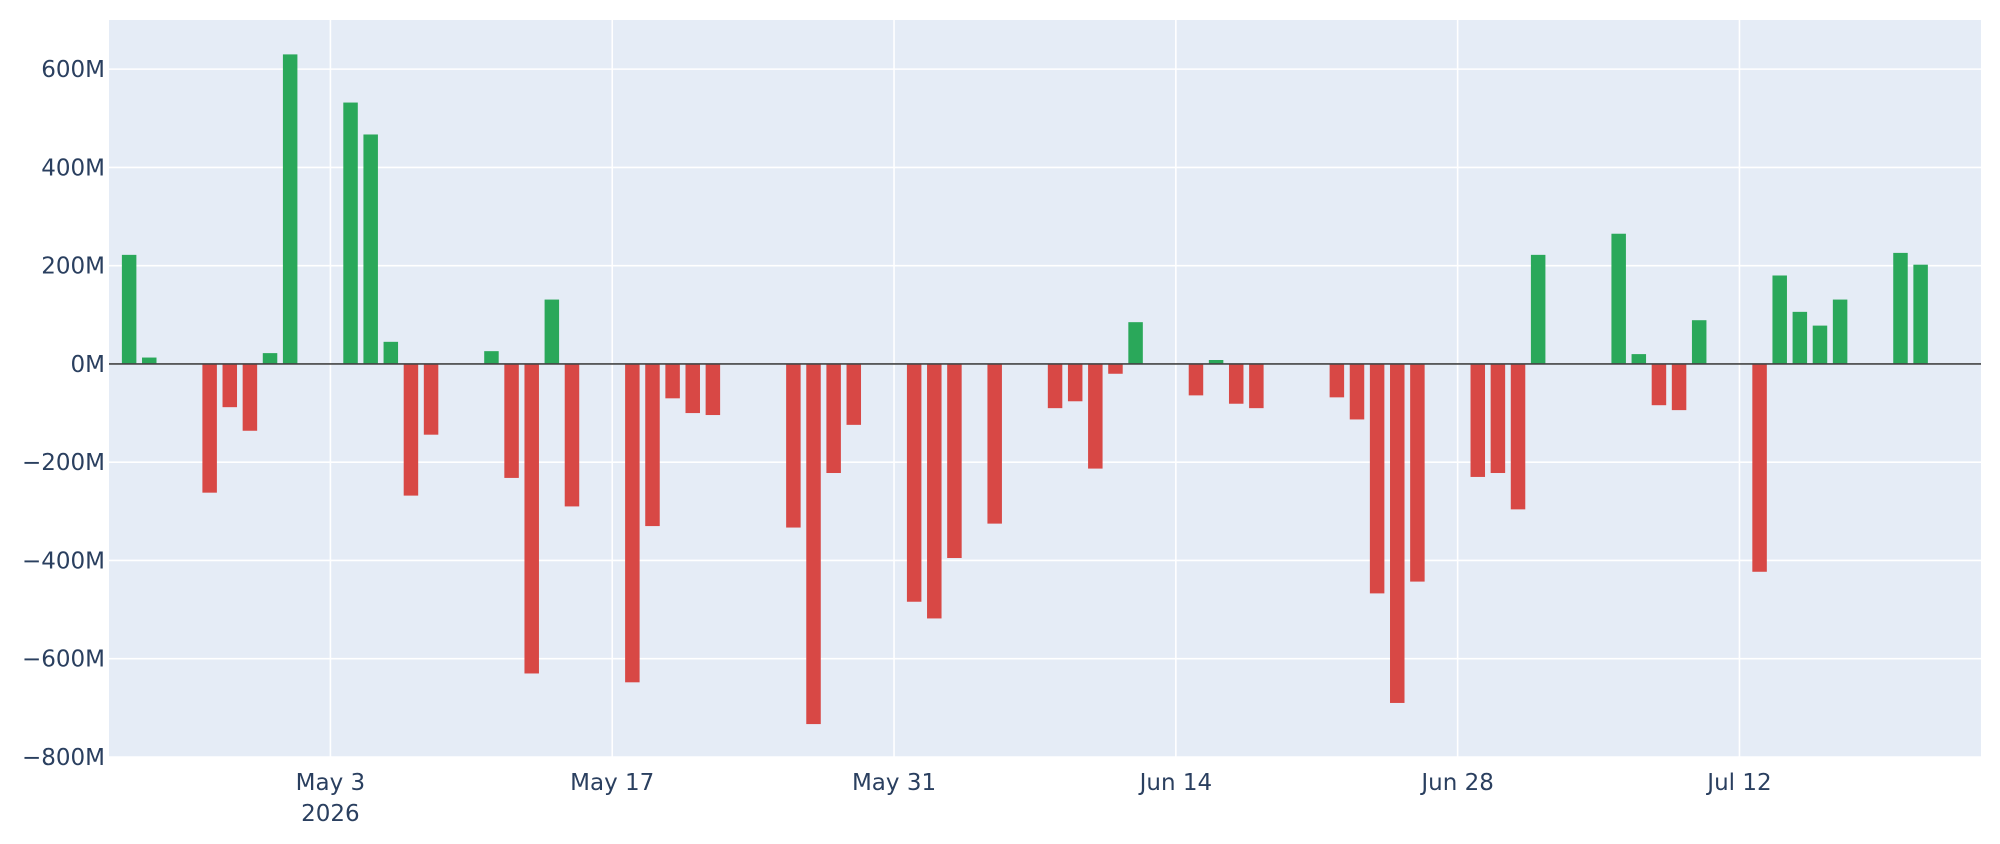 This screenshot has width=2000, height=844. I want to click on y-tick-label: 200M, so click(73, 267).